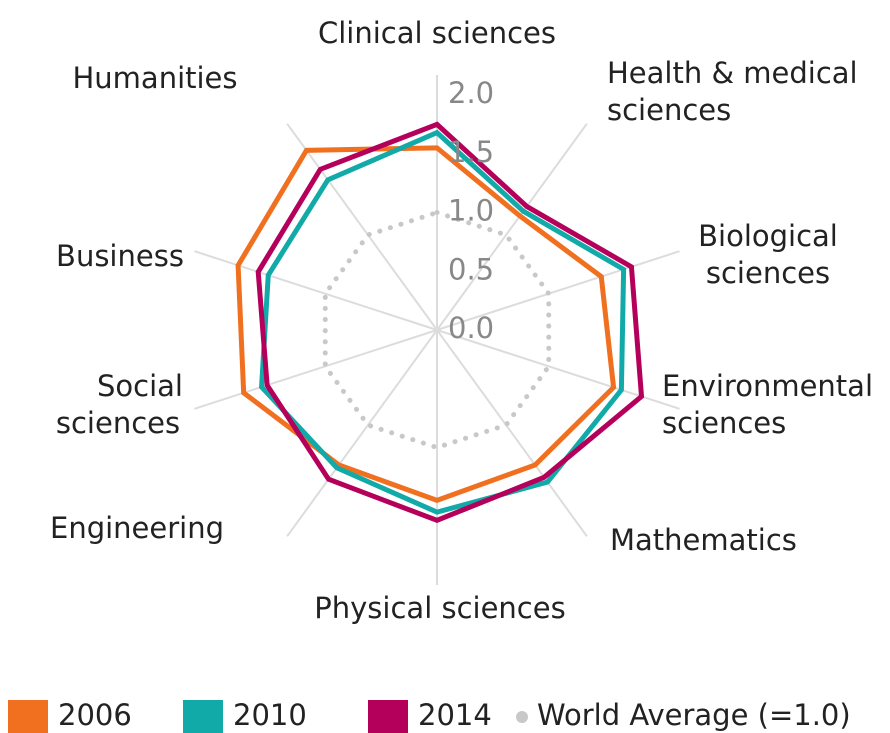 The width and height of the screenshot is (890, 733). What do you see at coordinates (137, 528) in the screenshot?
I see `category-label: Engineering` at bounding box center [137, 528].